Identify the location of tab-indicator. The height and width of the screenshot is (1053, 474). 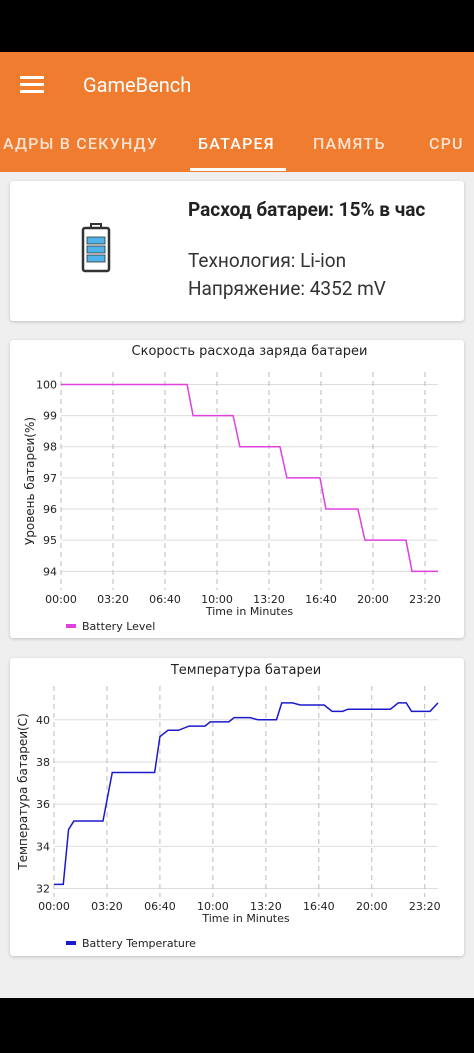
(238, 169).